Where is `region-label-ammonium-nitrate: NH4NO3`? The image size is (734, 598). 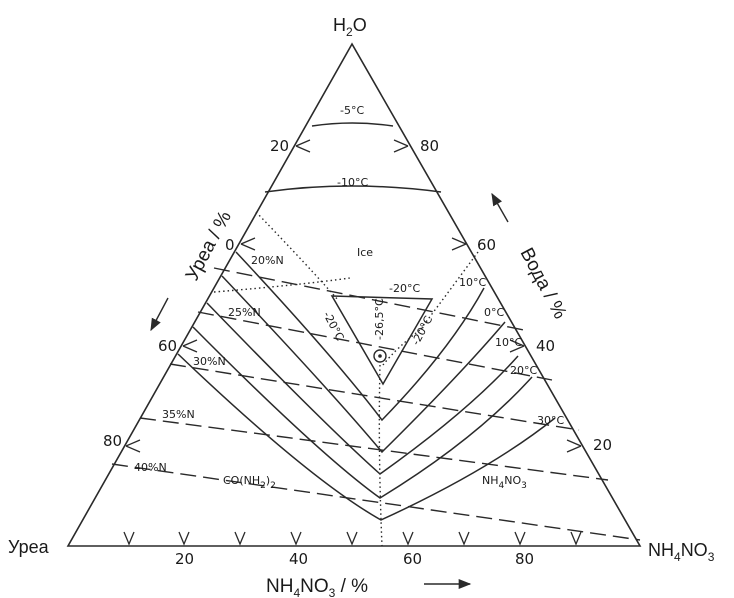 region-label-ammonium-nitrate: NH4NO3 is located at coordinates (504, 482).